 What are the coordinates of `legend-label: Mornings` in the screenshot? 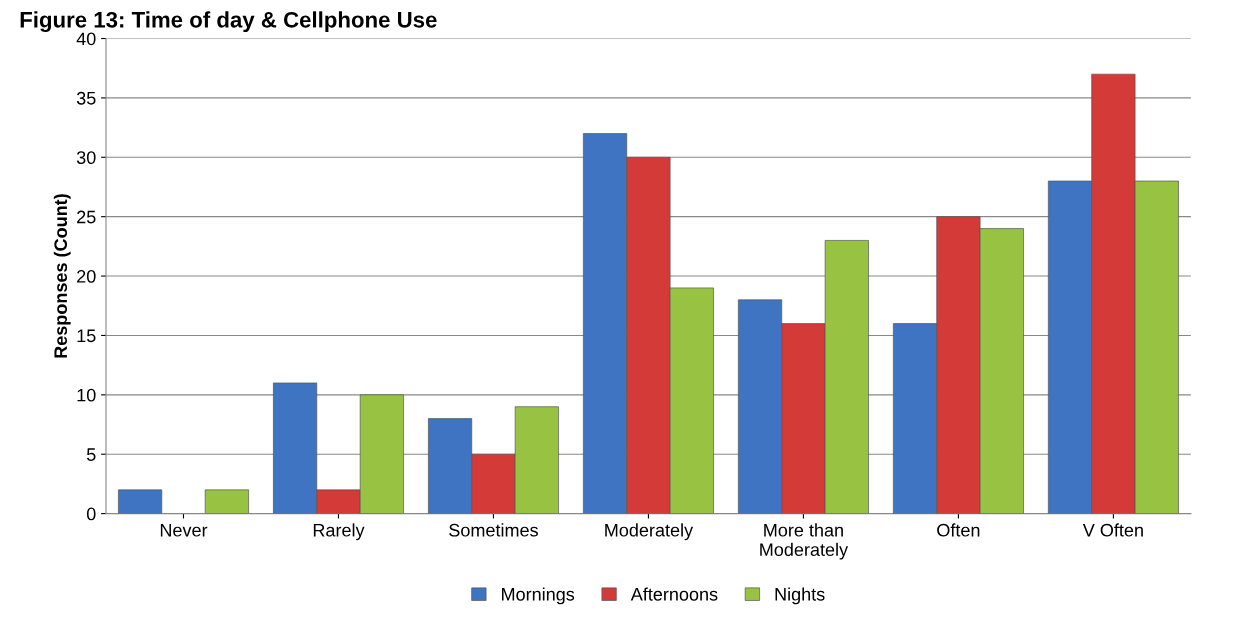 It's located at (538, 596).